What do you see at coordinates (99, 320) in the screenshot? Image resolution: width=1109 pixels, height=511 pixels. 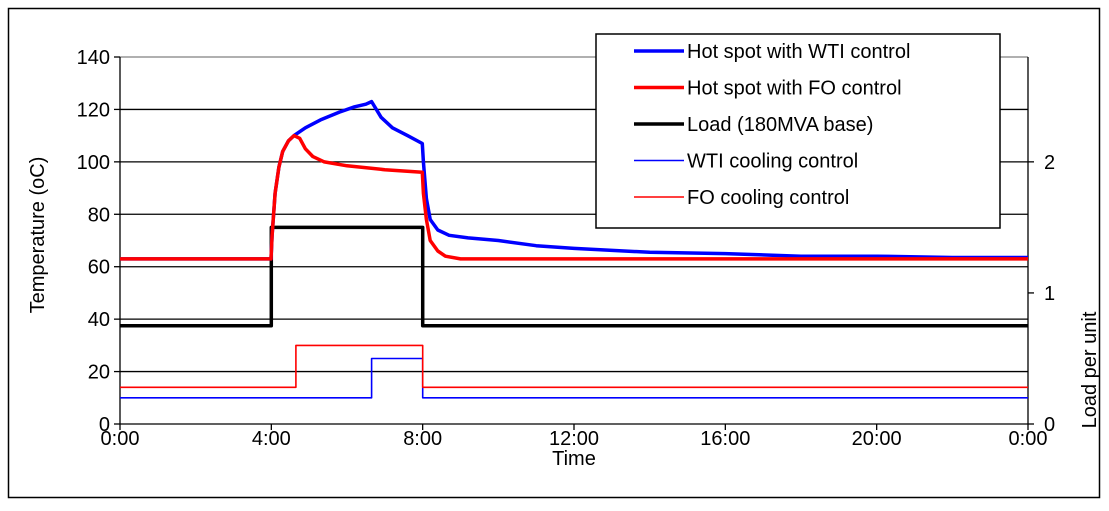 I see `y-tick-label: 40` at bounding box center [99, 320].